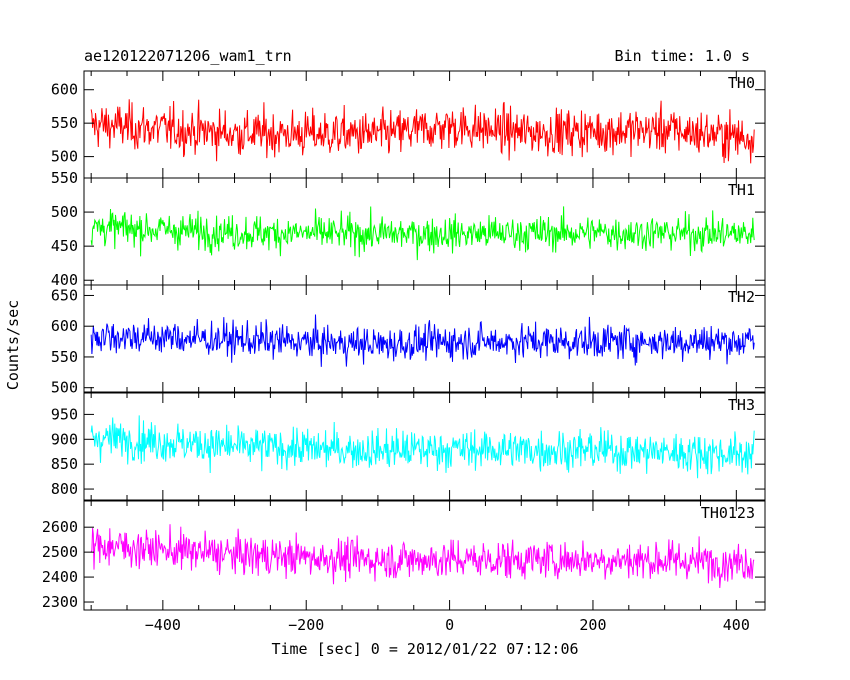  I want to click on y-tick-label: 950, so click(64, 414).